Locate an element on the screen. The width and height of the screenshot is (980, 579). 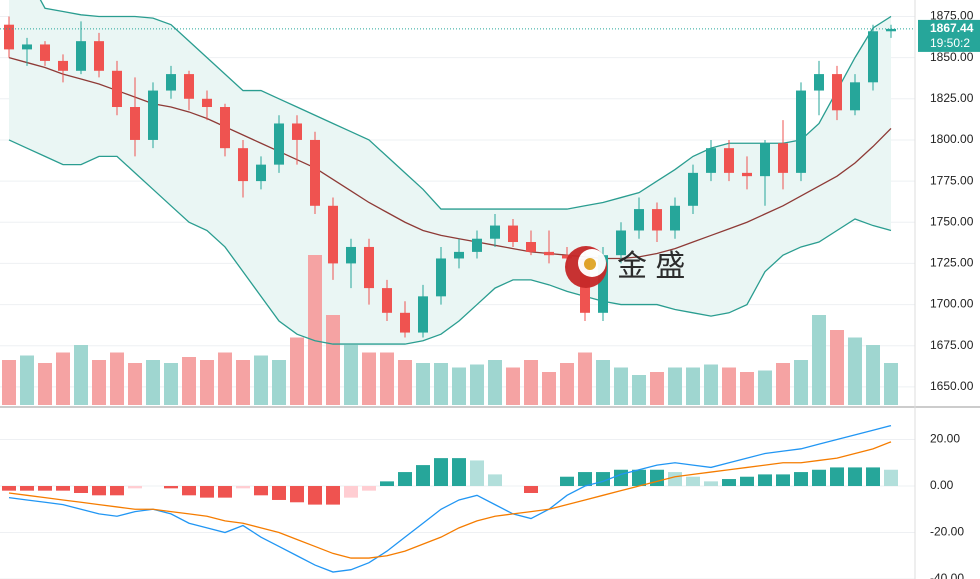
last-price-box is located at coordinates (949, 35).